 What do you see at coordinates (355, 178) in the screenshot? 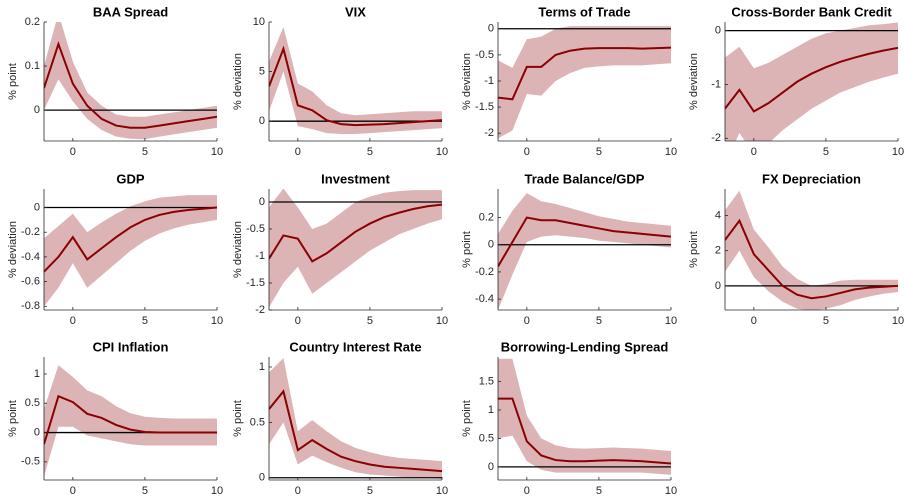
I see `panel-title: Investment` at bounding box center [355, 178].